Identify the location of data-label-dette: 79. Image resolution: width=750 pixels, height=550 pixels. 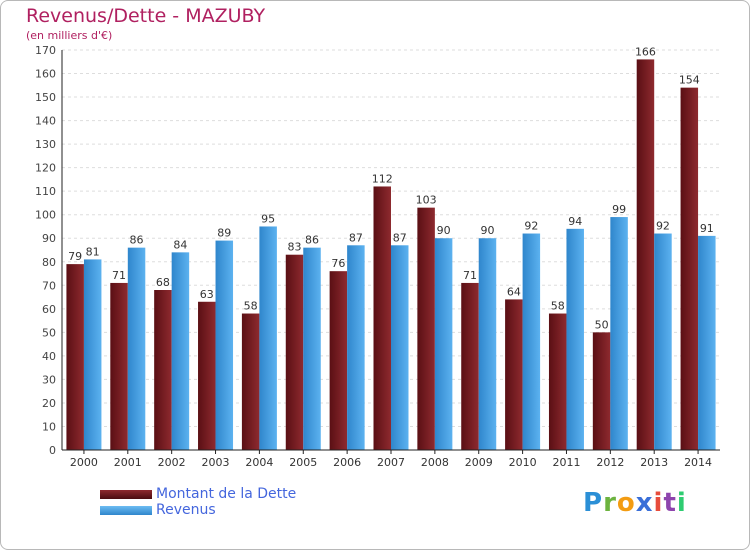
(75, 256).